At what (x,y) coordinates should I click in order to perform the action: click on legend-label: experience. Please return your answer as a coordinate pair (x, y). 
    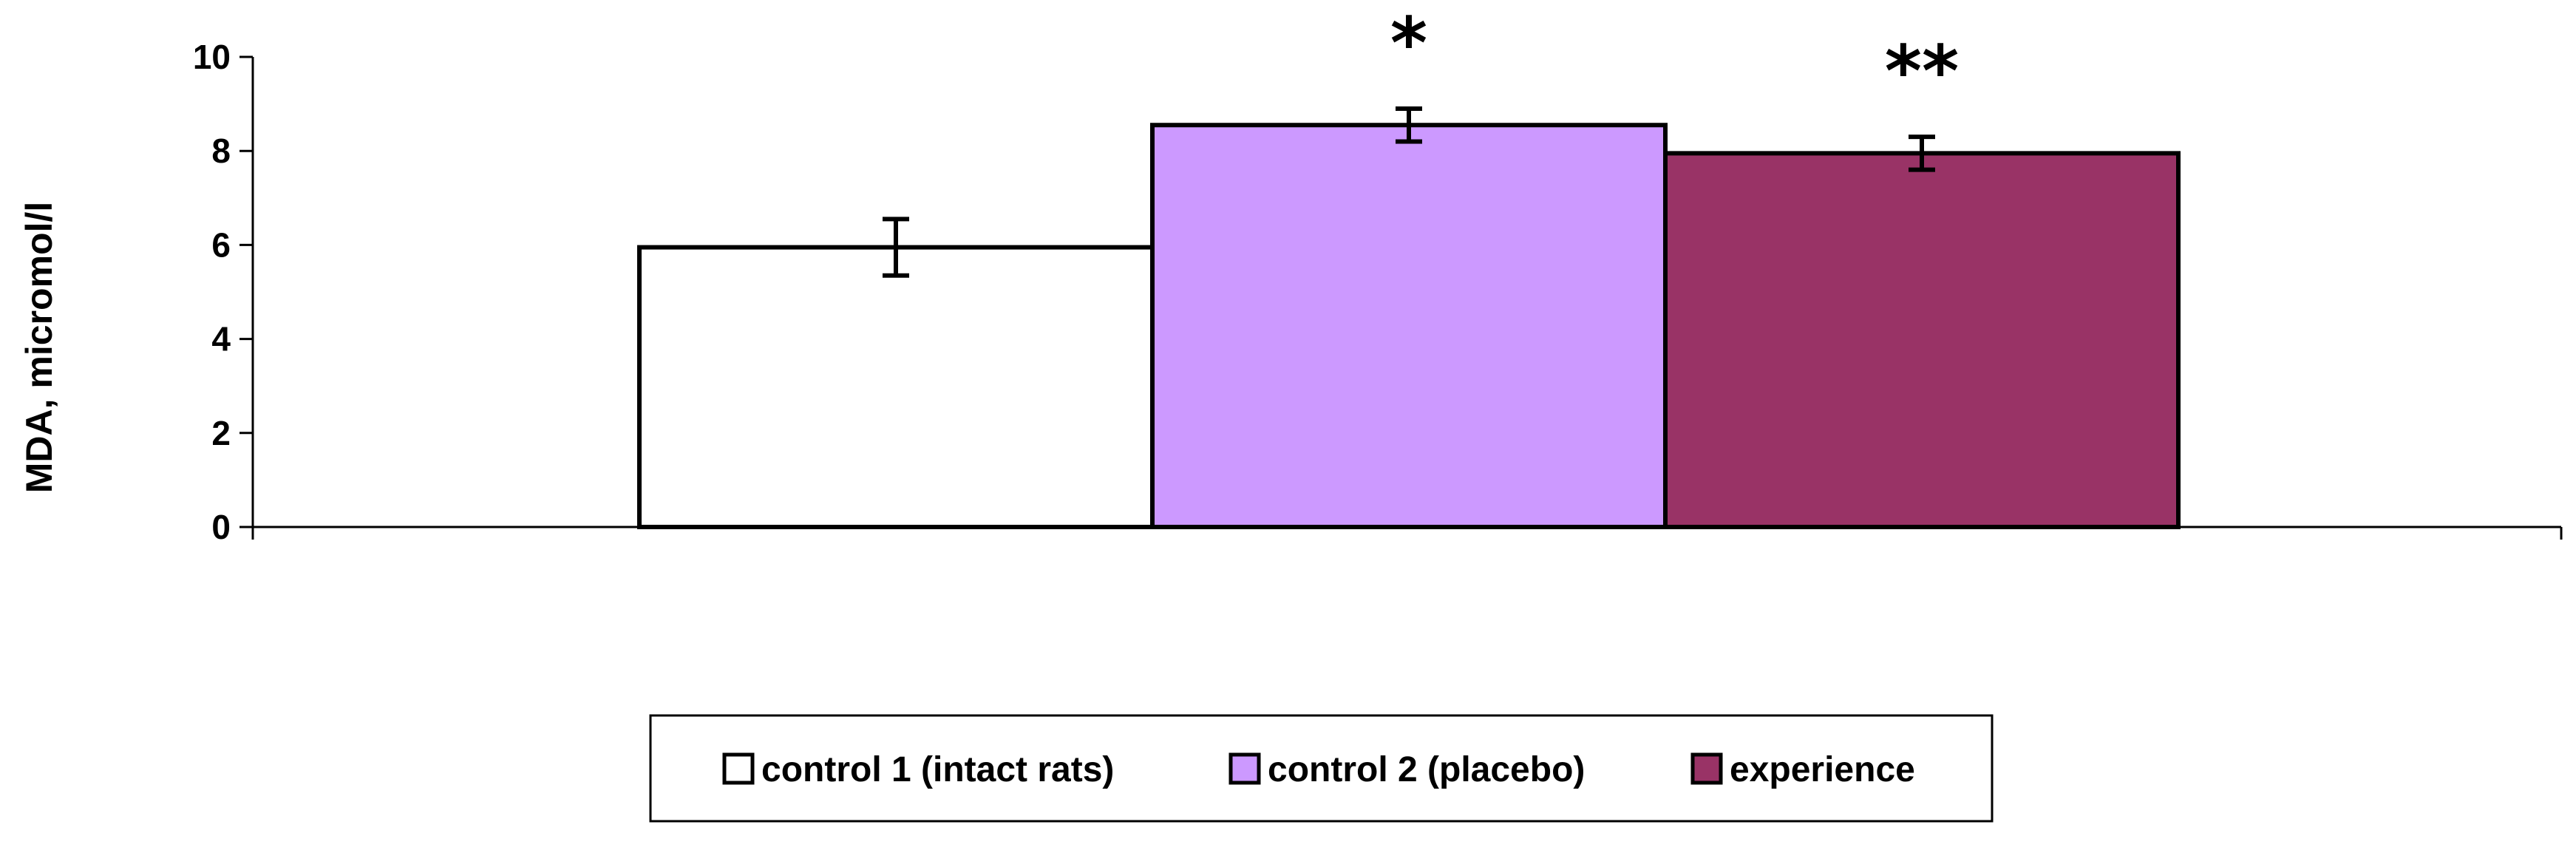
    Looking at the image, I should click on (1822, 770).